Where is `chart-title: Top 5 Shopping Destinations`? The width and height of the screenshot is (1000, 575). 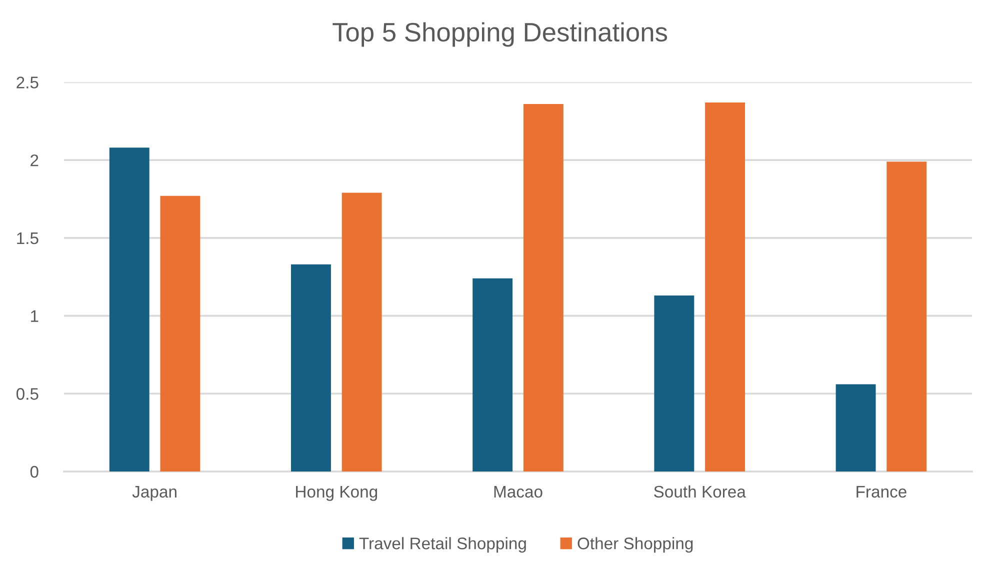
chart-title: Top 5 Shopping Destinations is located at coordinates (500, 34).